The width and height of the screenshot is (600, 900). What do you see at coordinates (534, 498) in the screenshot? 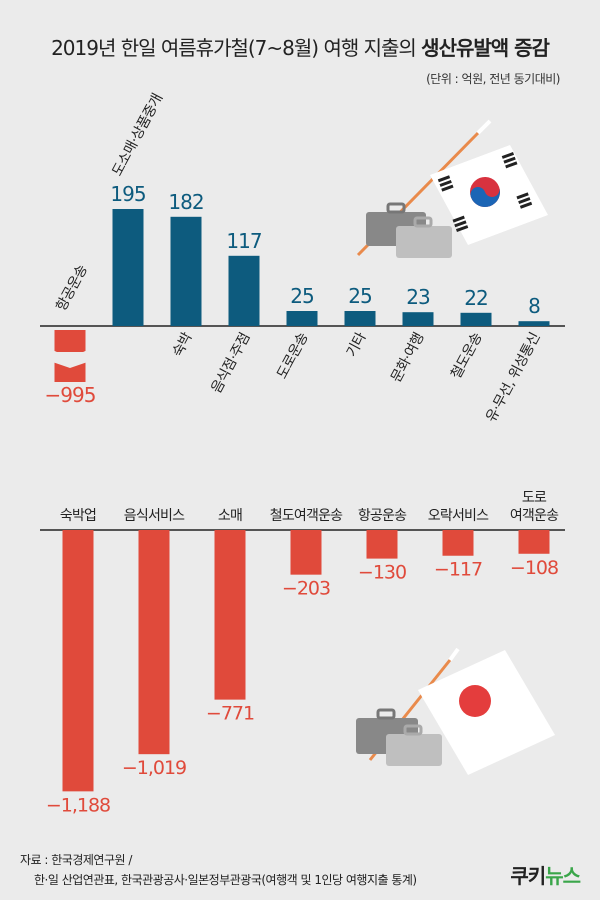
I see `category-label: 도로` at bounding box center [534, 498].